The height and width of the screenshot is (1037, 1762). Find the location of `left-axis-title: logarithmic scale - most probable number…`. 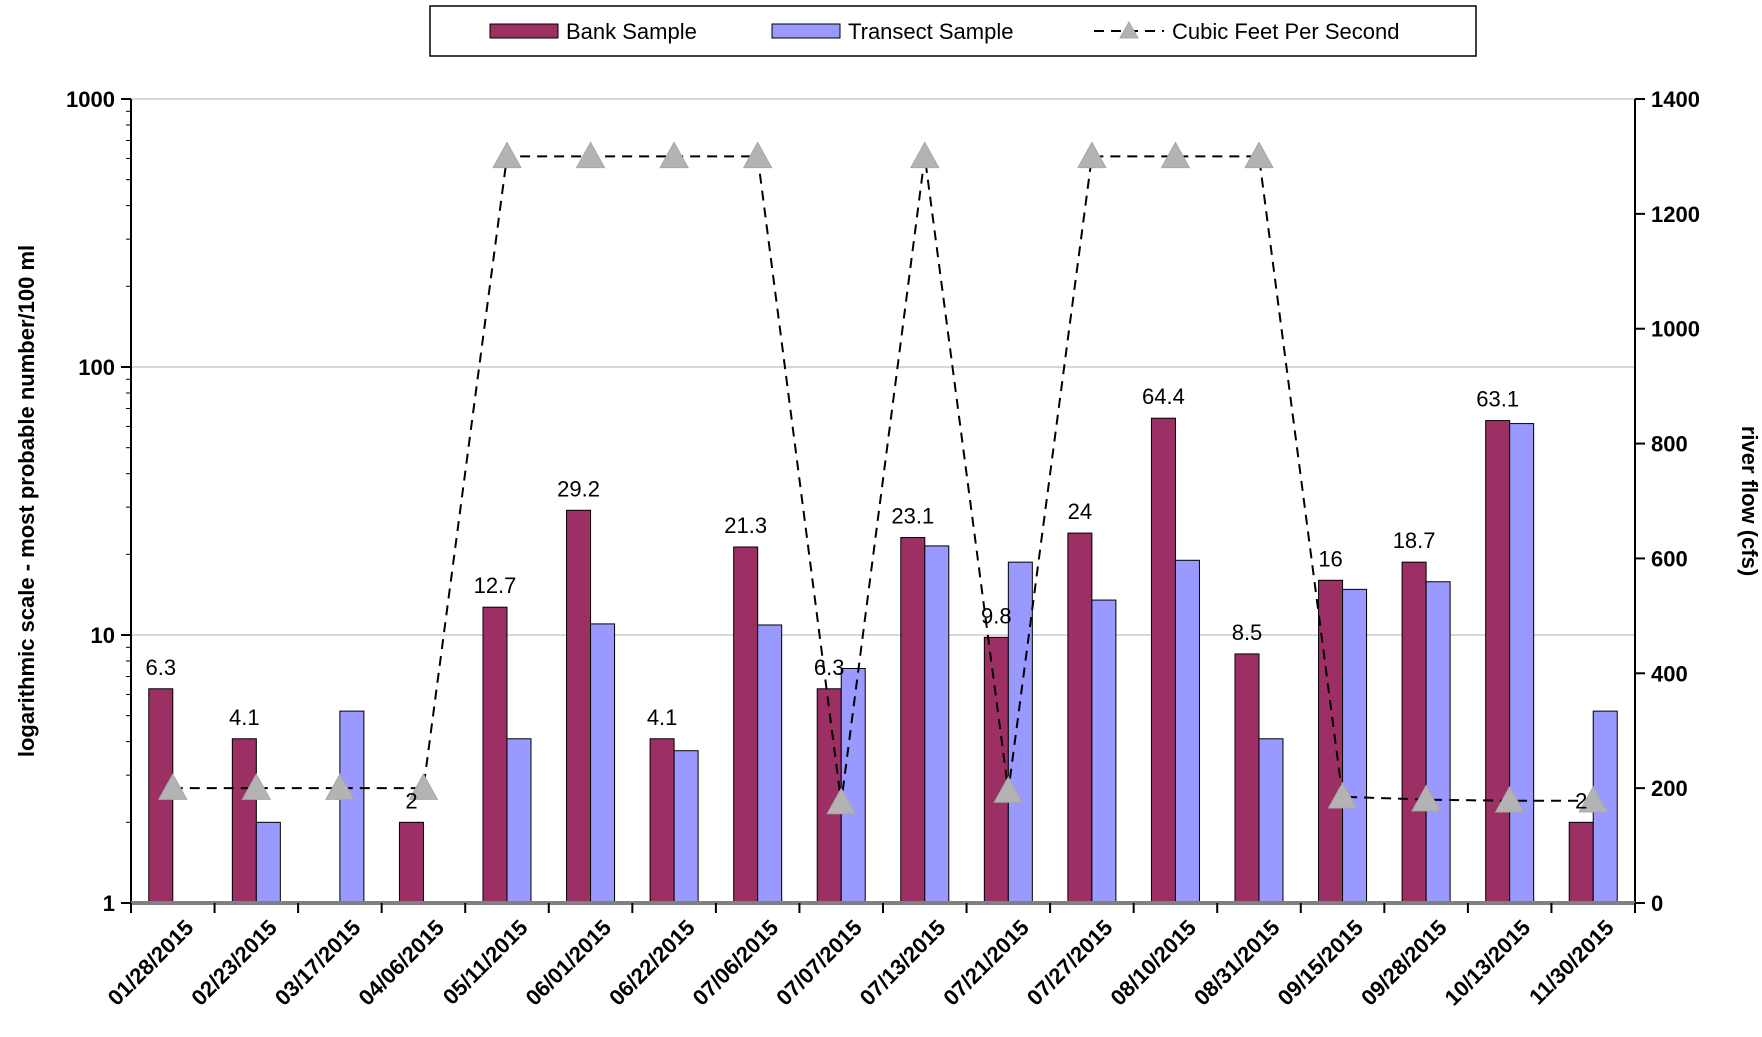

left-axis-title: logarithmic scale - most probable number… is located at coordinates (26, 501).